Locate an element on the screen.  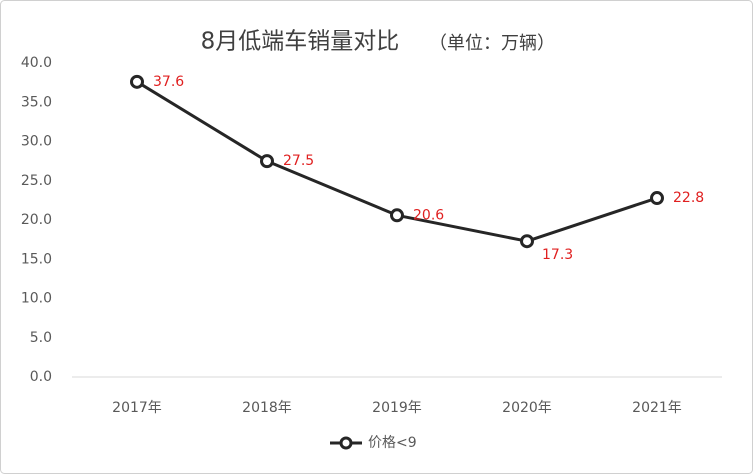
y-tick-label: 10.0 is located at coordinates (36, 299).